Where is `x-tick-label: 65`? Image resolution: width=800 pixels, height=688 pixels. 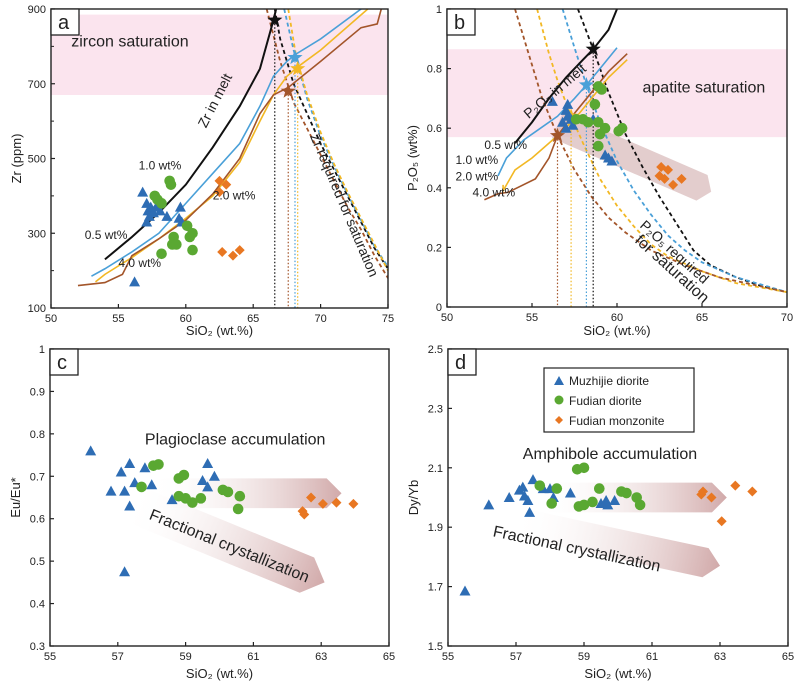 x-tick-label: 65 is located at coordinates (389, 657).